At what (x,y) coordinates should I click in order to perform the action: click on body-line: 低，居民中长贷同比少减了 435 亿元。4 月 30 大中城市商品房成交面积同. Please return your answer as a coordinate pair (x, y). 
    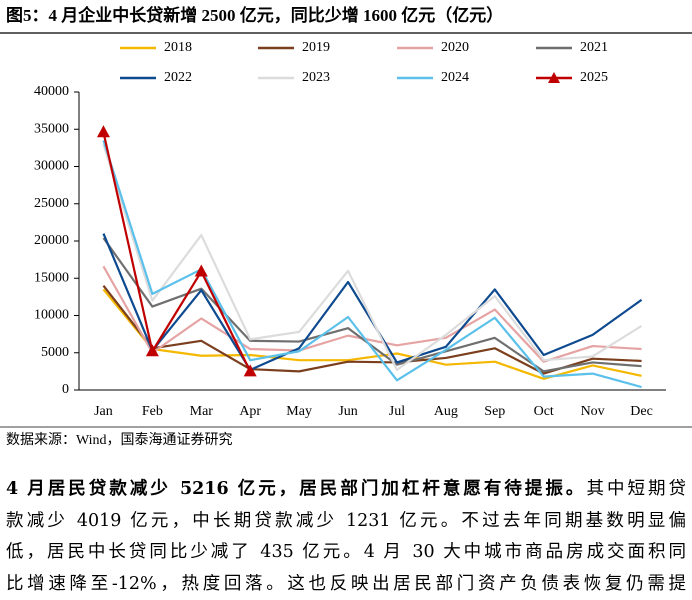
    Looking at the image, I should click on (346, 553).